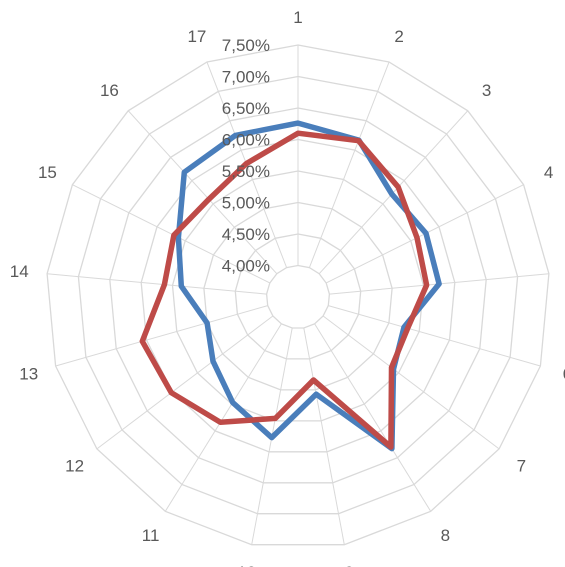 The height and width of the screenshot is (567, 565). What do you see at coordinates (564, 374) in the screenshot?
I see `category-label: 6` at bounding box center [564, 374].